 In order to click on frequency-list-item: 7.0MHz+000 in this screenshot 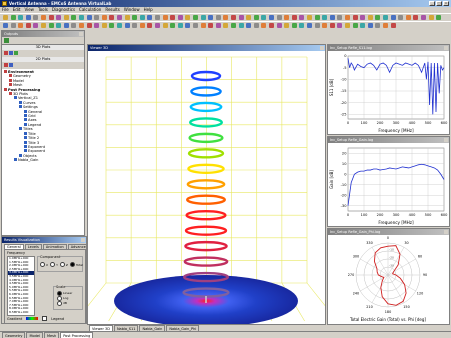, I will do `click(19, 301)`.